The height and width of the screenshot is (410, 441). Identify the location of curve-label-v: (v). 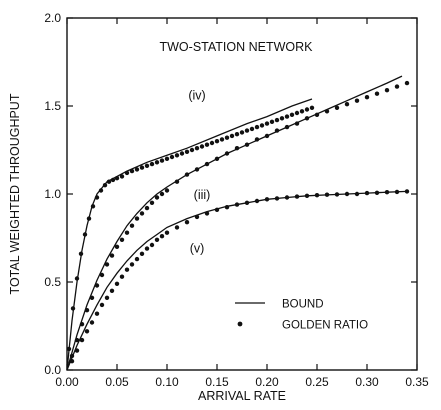
(197, 249).